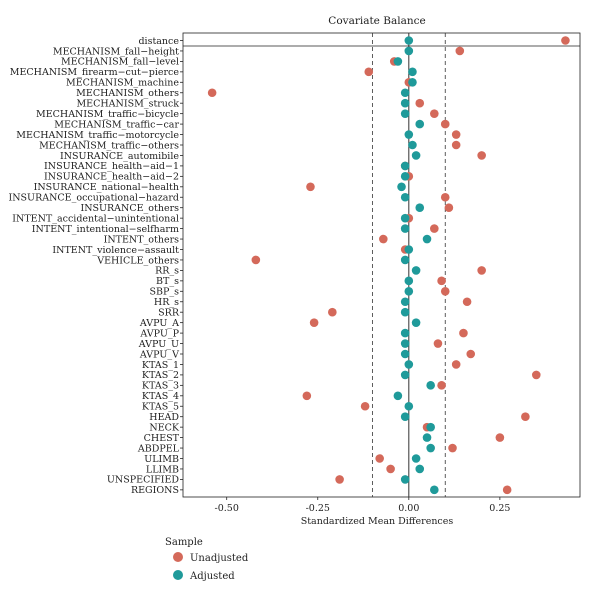 The height and width of the screenshot is (601, 600). Describe the element at coordinates (377, 521) in the screenshot. I see `x-axis-title: Standardized Mean Differences` at that location.